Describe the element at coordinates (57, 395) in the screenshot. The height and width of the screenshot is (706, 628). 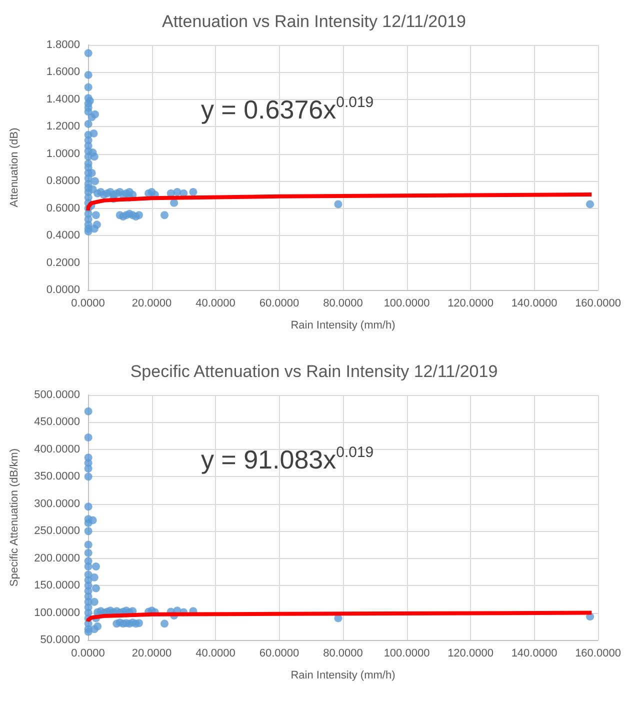
I see `y-tick-label: 500.0000` at that location.